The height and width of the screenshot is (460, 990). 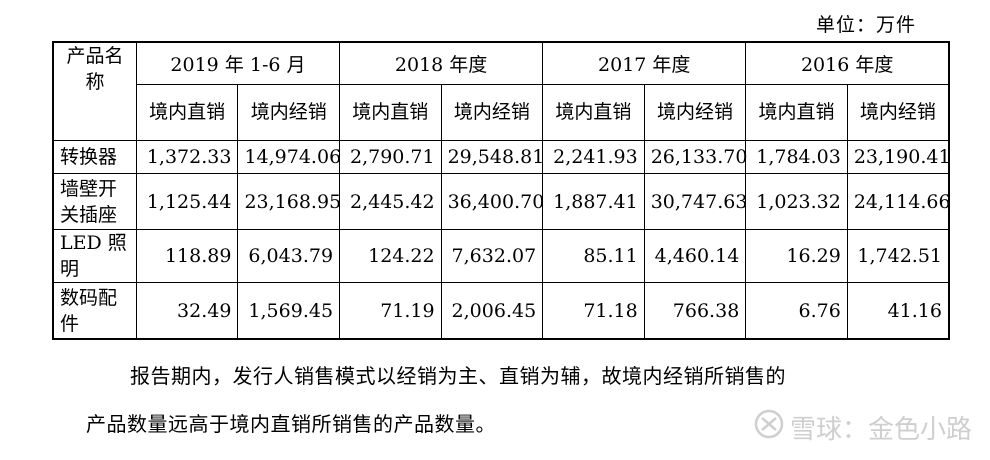 What do you see at coordinates (695, 256) in the screenshot?
I see `table-cell: 4,460.14` at bounding box center [695, 256].